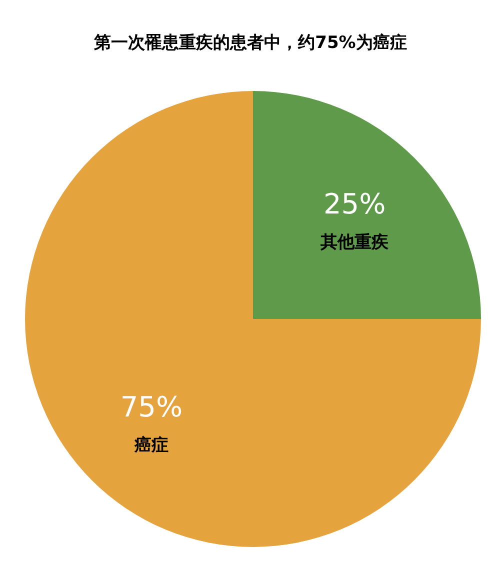 The image size is (501, 568). Describe the element at coordinates (150, 446) in the screenshot. I see `slice-label: 癌症` at that location.